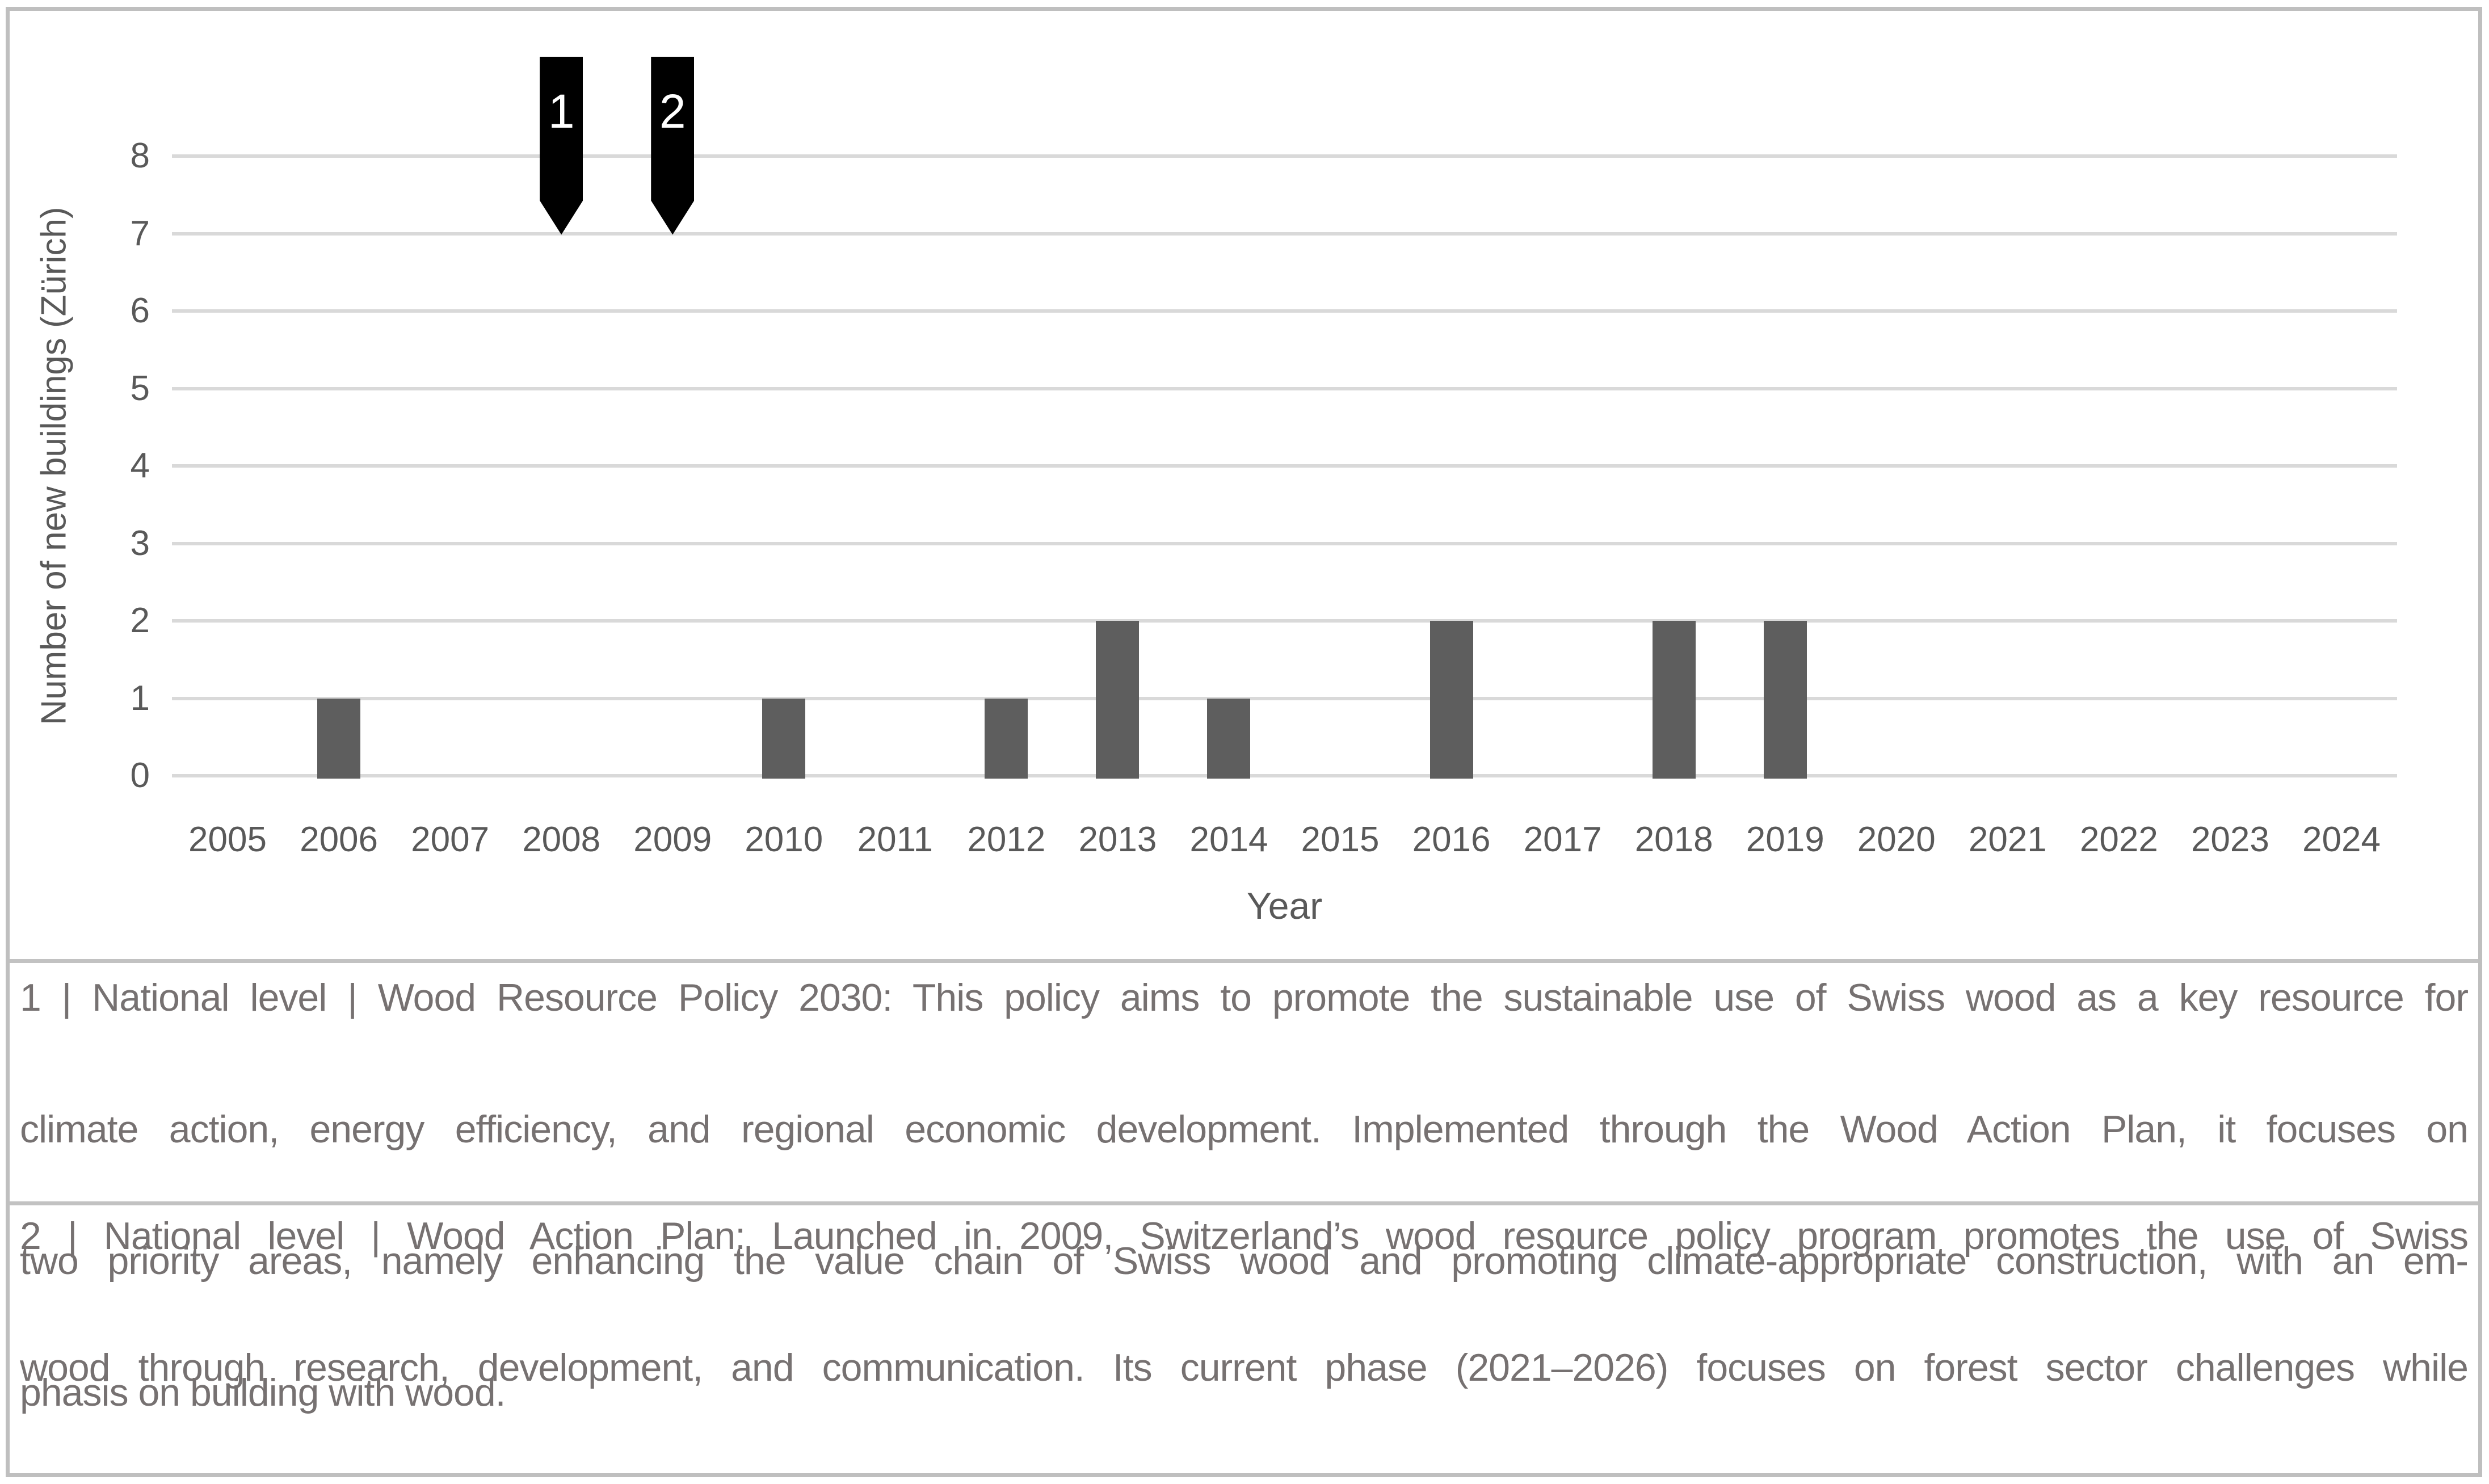 The height and width of the screenshot is (1484, 2489). I want to click on x-axis-title: Year, so click(1284, 906).